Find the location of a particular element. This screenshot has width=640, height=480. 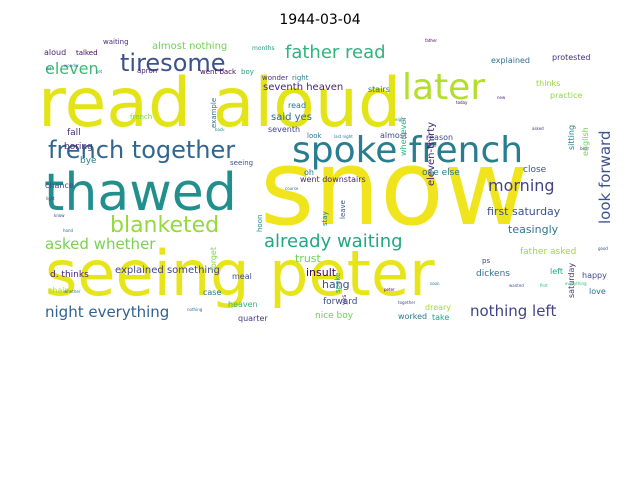

cloud-word-hoon: hoon is located at coordinates (260, 223).